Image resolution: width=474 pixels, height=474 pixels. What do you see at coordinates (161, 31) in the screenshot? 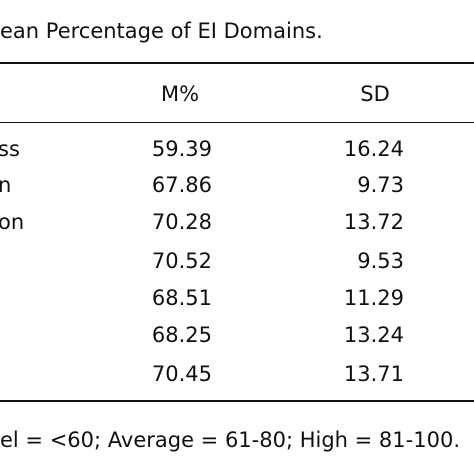
I see `table-title: ean Percentage of EI Domains.` at bounding box center [161, 31].